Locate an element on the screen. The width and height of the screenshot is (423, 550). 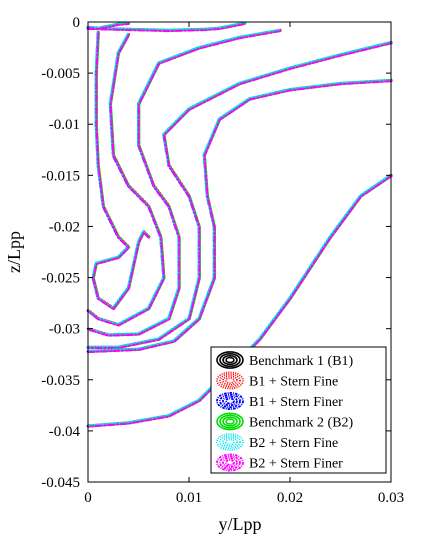
legend-item: B2 + Stern Fine is located at coordinates (277, 442).